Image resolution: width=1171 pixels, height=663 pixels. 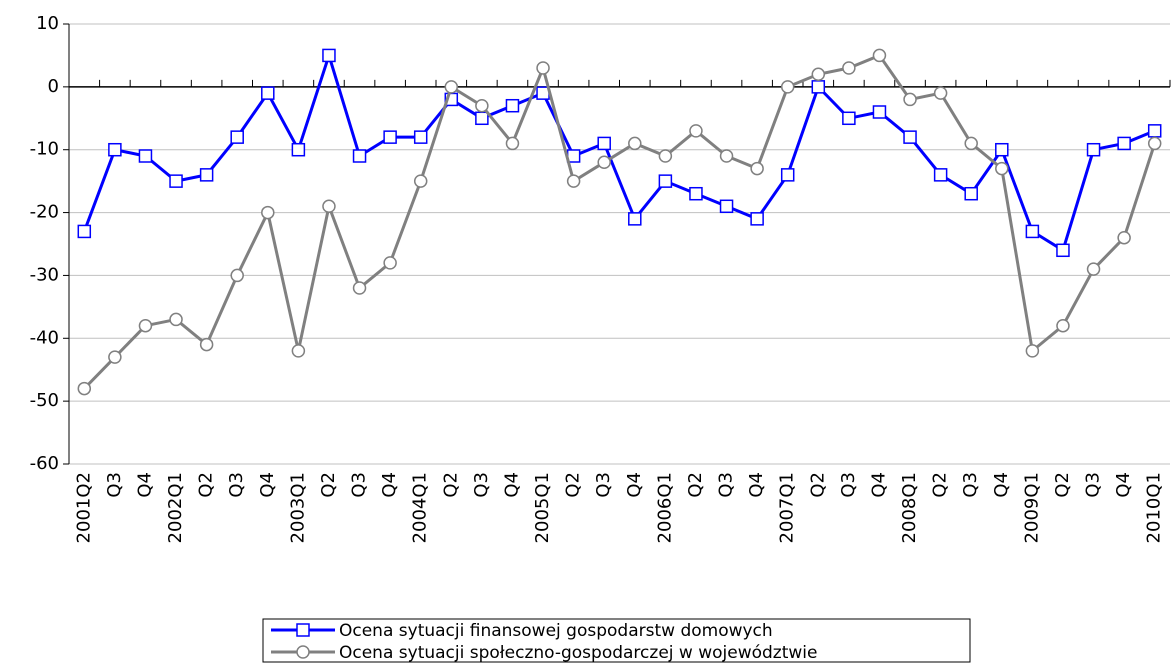 What do you see at coordinates (47, 23) in the screenshot?
I see `y-tick-label: 10` at bounding box center [47, 23].